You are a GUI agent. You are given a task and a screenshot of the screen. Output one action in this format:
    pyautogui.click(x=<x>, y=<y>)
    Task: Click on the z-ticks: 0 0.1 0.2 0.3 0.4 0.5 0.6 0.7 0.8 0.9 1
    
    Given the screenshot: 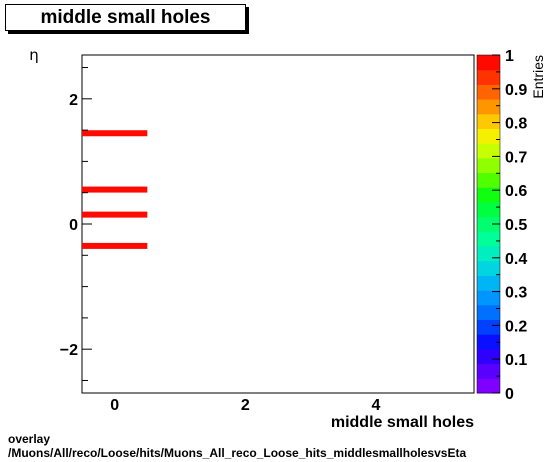 What is the action you would take?
    pyautogui.click(x=509, y=225)
    